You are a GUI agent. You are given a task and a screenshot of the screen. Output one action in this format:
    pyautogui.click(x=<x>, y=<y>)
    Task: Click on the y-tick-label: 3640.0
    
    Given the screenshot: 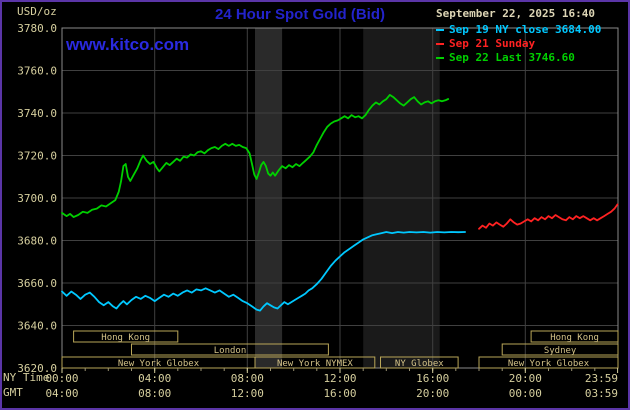 What is the action you would take?
    pyautogui.click(x=37, y=326)
    